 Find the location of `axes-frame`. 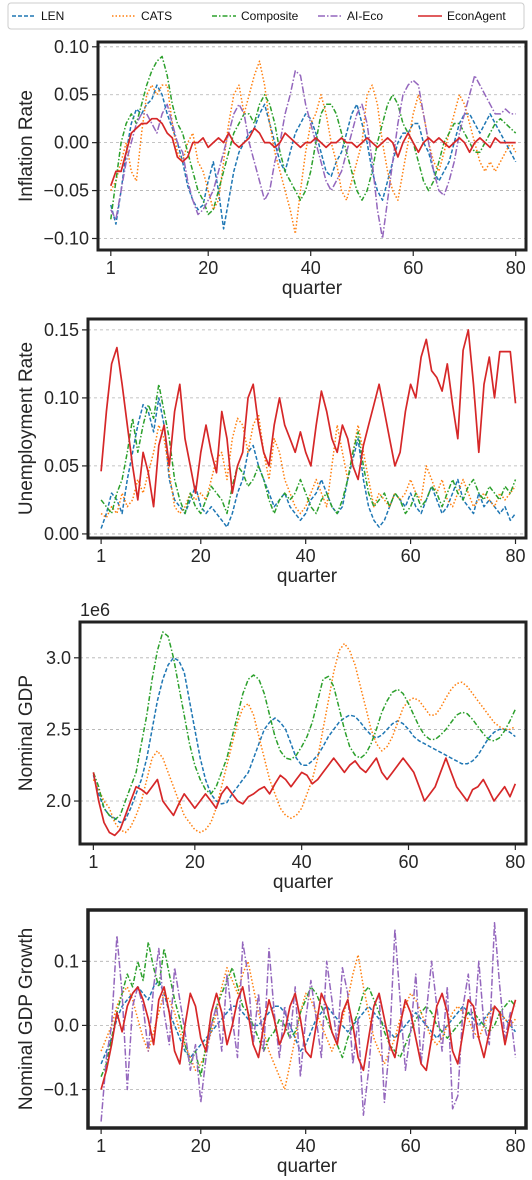

axes-frame is located at coordinates (312, 146).